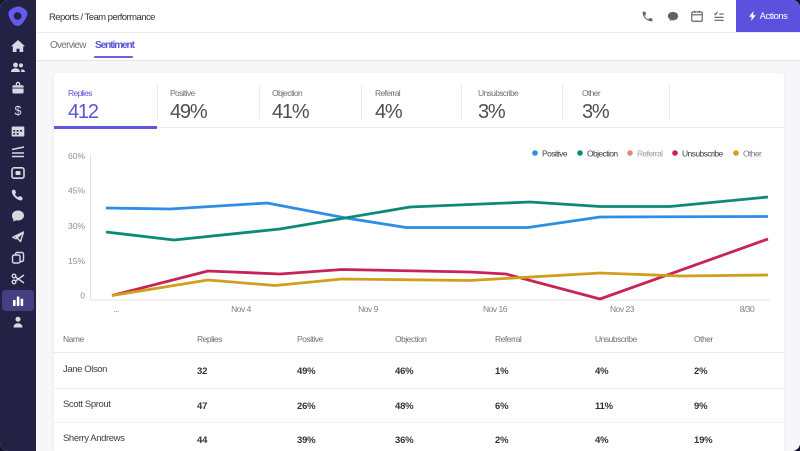  What do you see at coordinates (703, 154) in the screenshot?
I see `svg-text: Unsubscribe` at bounding box center [703, 154].